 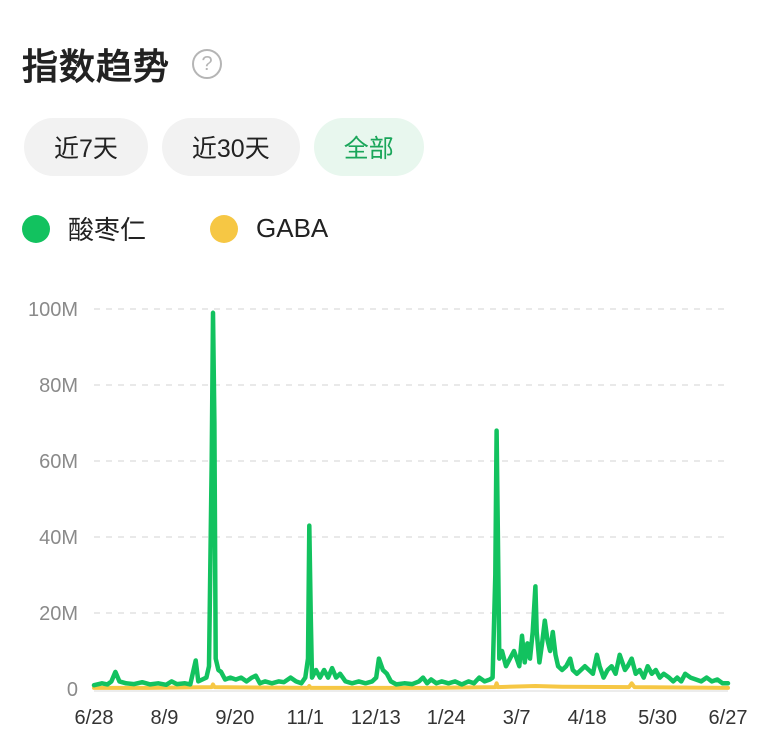 What do you see at coordinates (657, 718) in the screenshot?
I see `x-tick-label: 5/30` at bounding box center [657, 718].